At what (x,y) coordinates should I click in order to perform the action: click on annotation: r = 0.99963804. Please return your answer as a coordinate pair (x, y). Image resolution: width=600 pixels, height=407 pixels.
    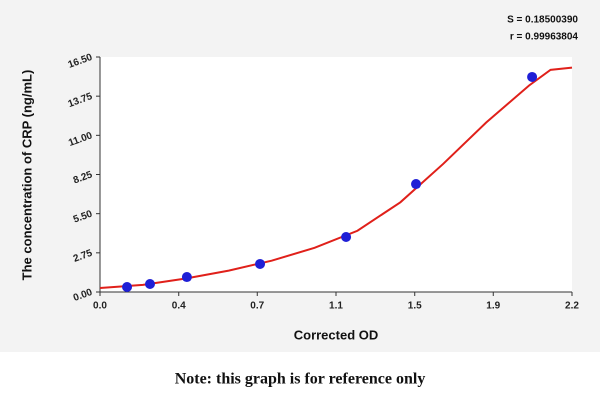
    Looking at the image, I should click on (544, 37).